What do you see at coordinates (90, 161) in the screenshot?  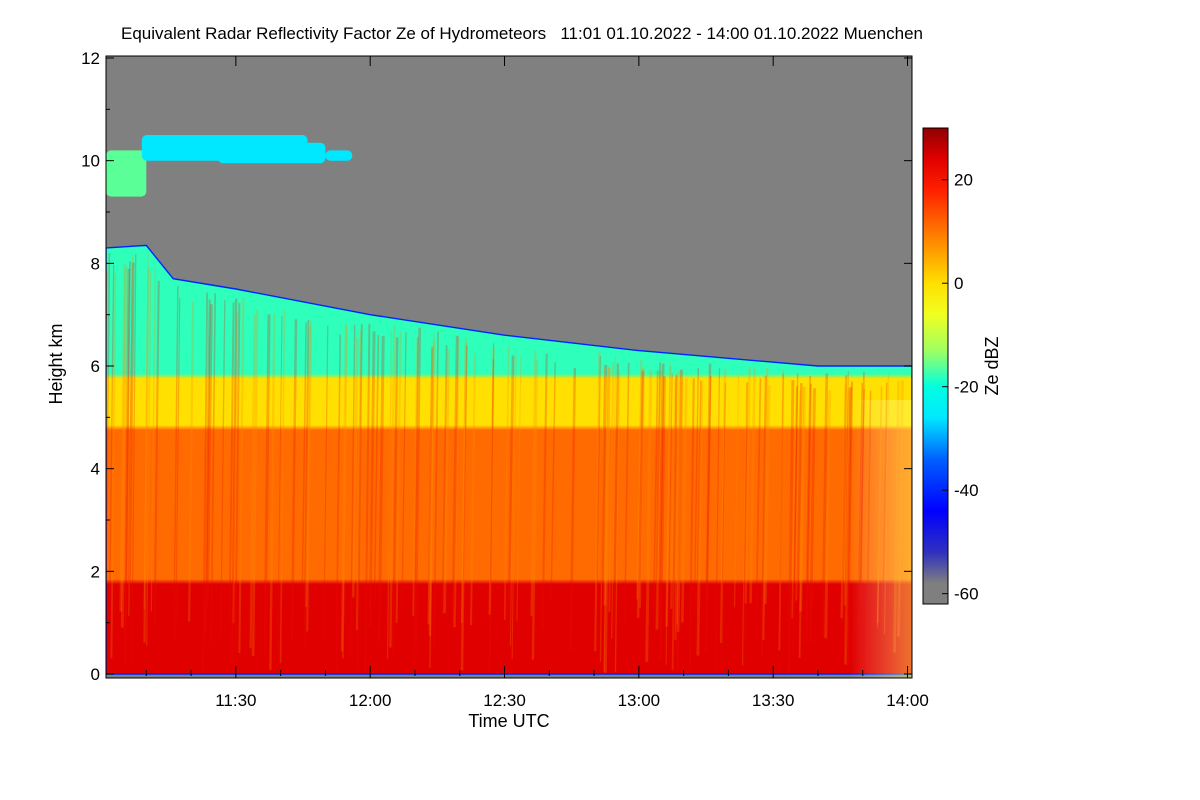 I see `y-tick-label: 10` at bounding box center [90, 161].